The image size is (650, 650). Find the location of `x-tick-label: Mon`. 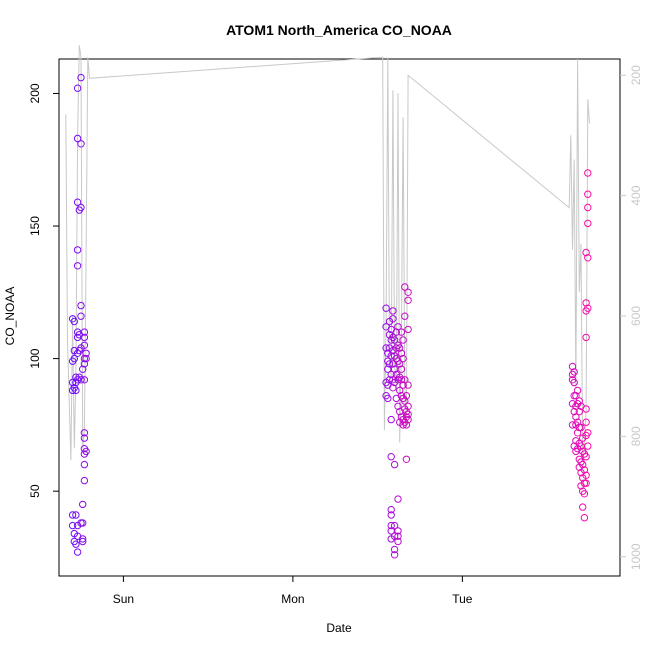

x-tick-label: Mon is located at coordinates (292, 599).